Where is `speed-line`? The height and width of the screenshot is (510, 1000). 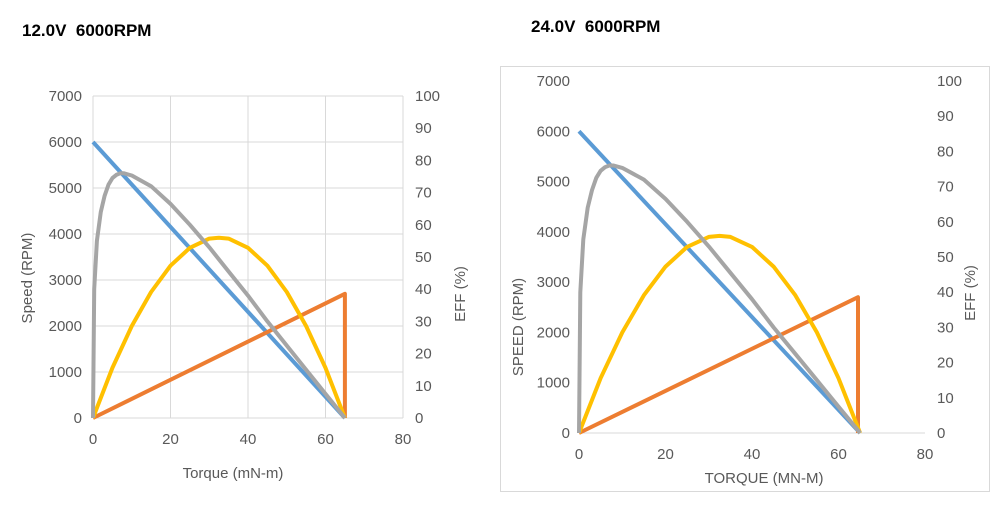 speed-line is located at coordinates (219, 280).